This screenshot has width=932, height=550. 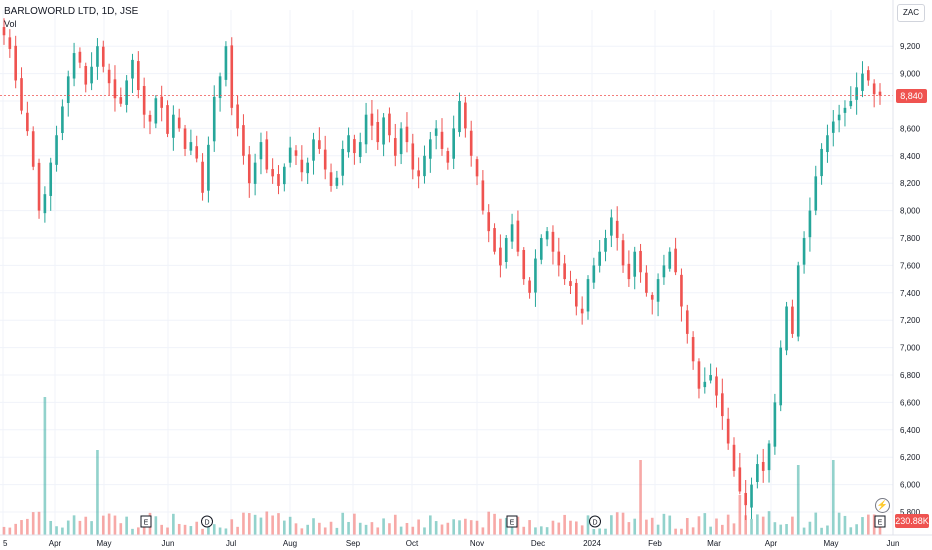 What do you see at coordinates (771, 543) in the screenshot?
I see `time-tick-label: Apr` at bounding box center [771, 543].